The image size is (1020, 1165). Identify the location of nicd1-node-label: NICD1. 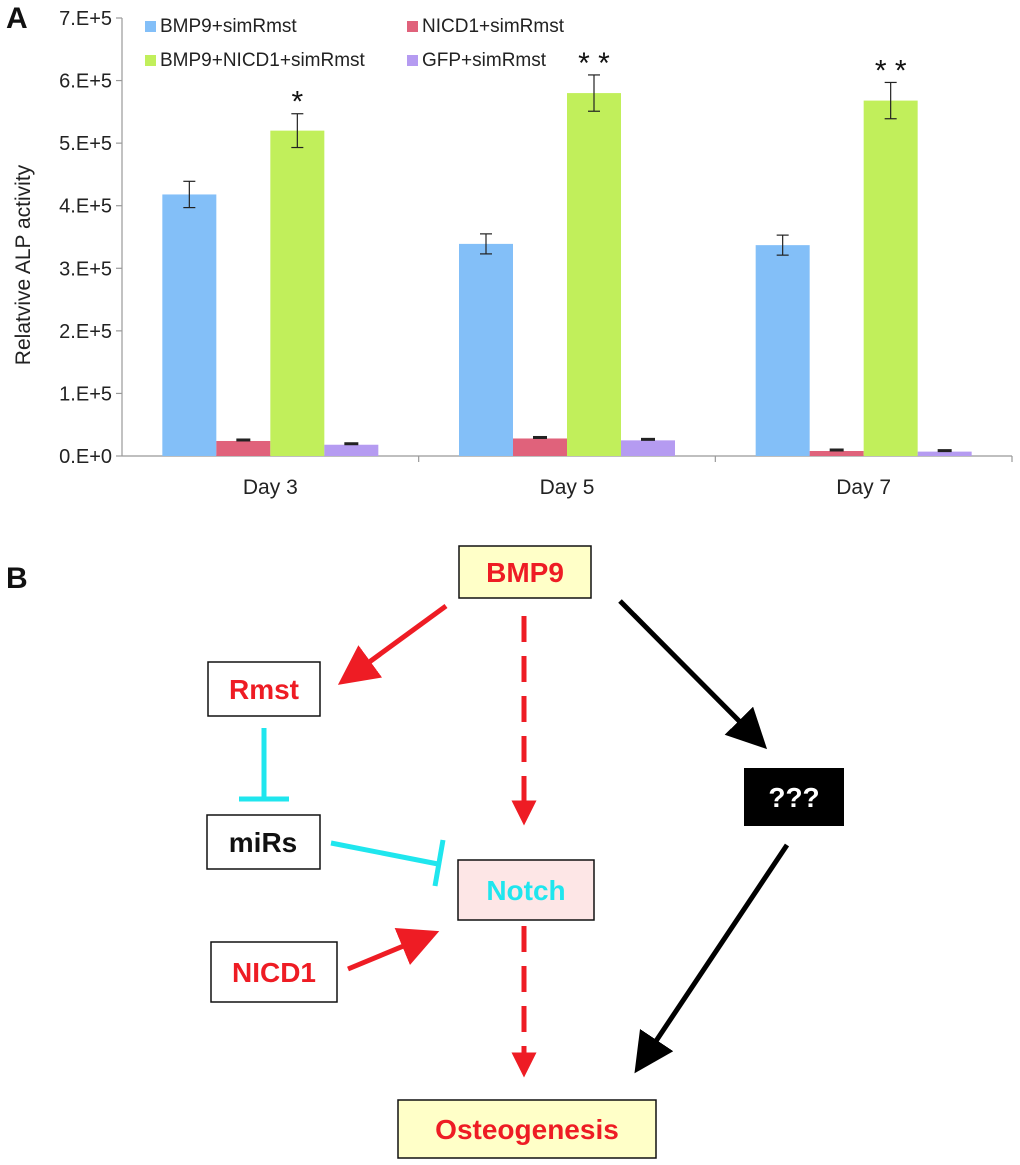
(274, 972).